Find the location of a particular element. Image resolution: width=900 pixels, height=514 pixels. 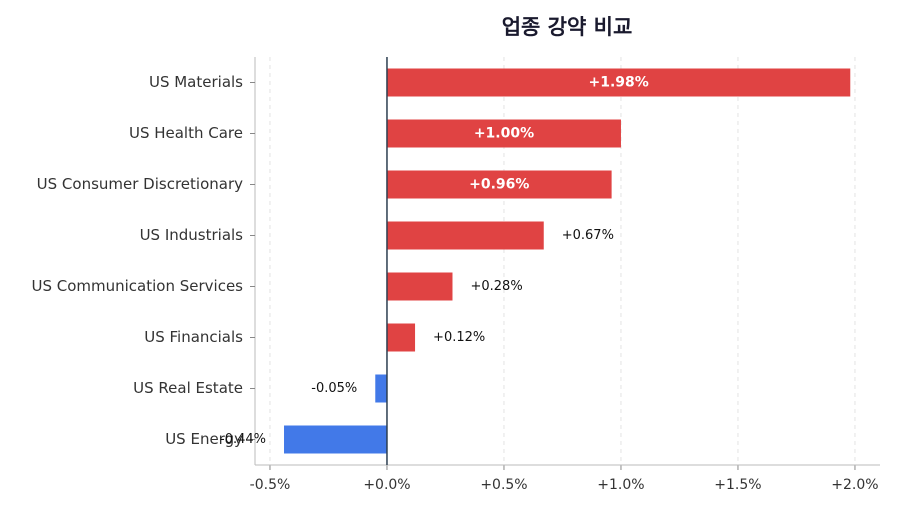

y-tick-label: US Real Estate is located at coordinates (188, 388).